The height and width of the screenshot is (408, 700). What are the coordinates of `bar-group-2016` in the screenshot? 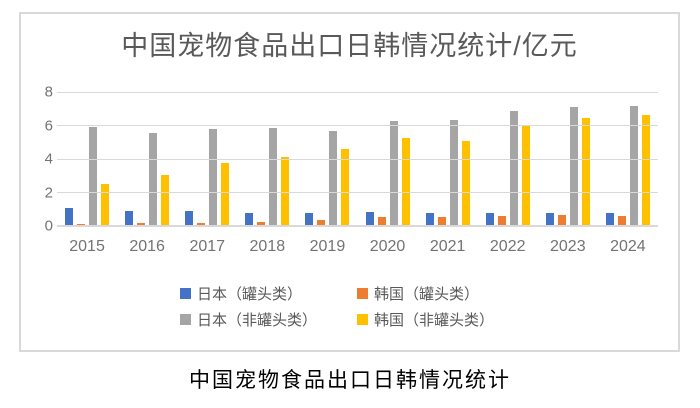 It's located at (147, 159).